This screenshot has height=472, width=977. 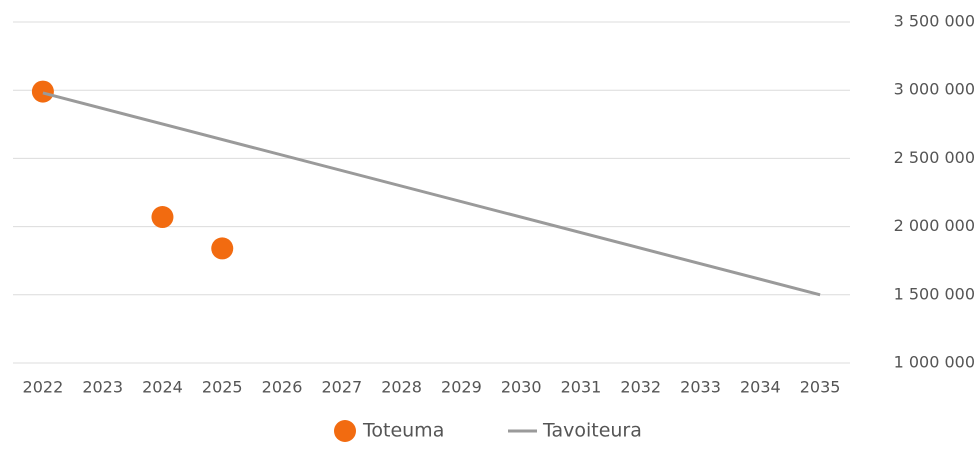 What do you see at coordinates (592, 431) in the screenshot?
I see `legend-label: Tavoiteura` at bounding box center [592, 431].